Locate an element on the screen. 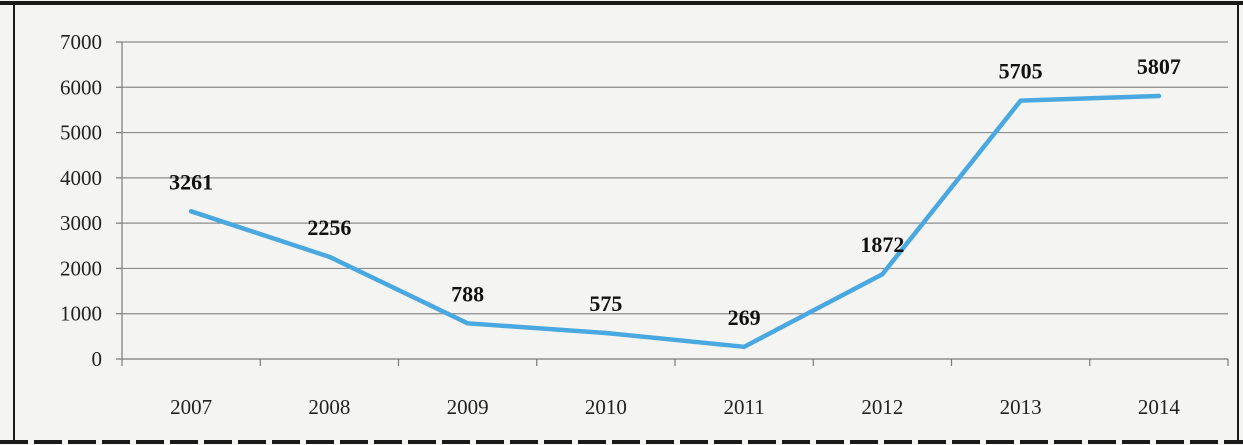 The height and width of the screenshot is (445, 1243). data-point-2010 is located at coordinates (606, 333).